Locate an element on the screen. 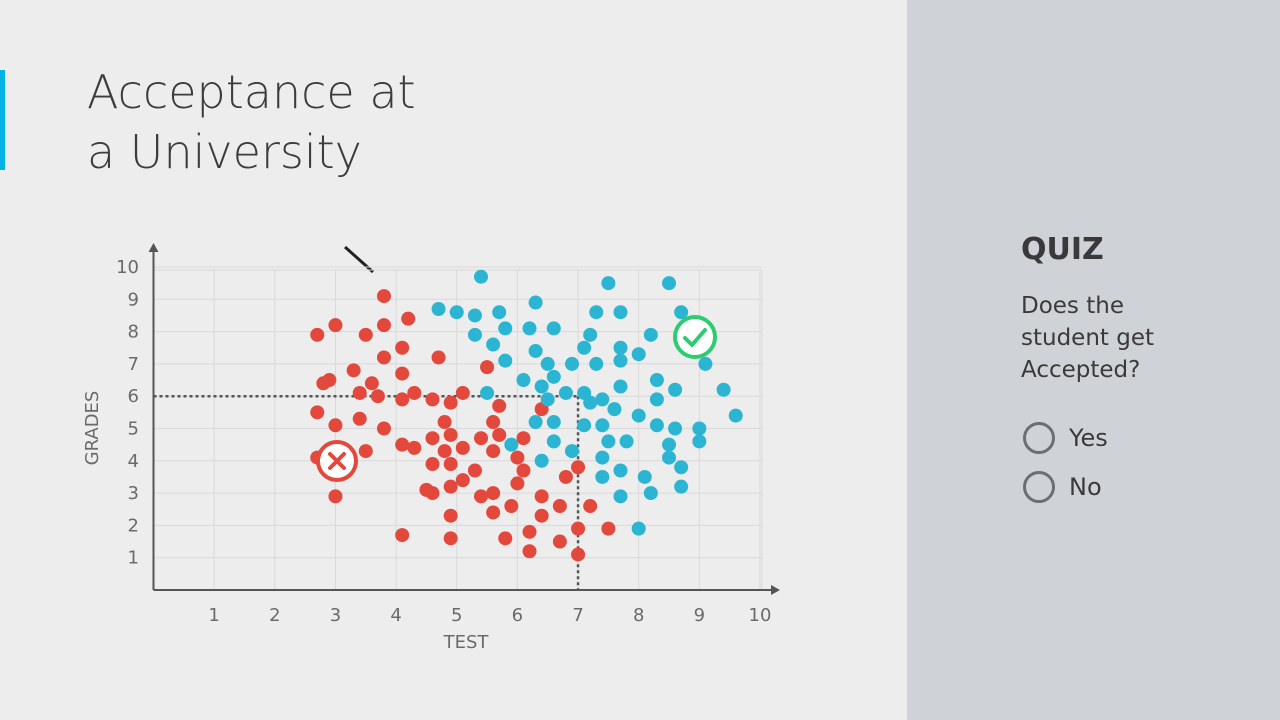  x-tick-label: 4 is located at coordinates (395, 615).